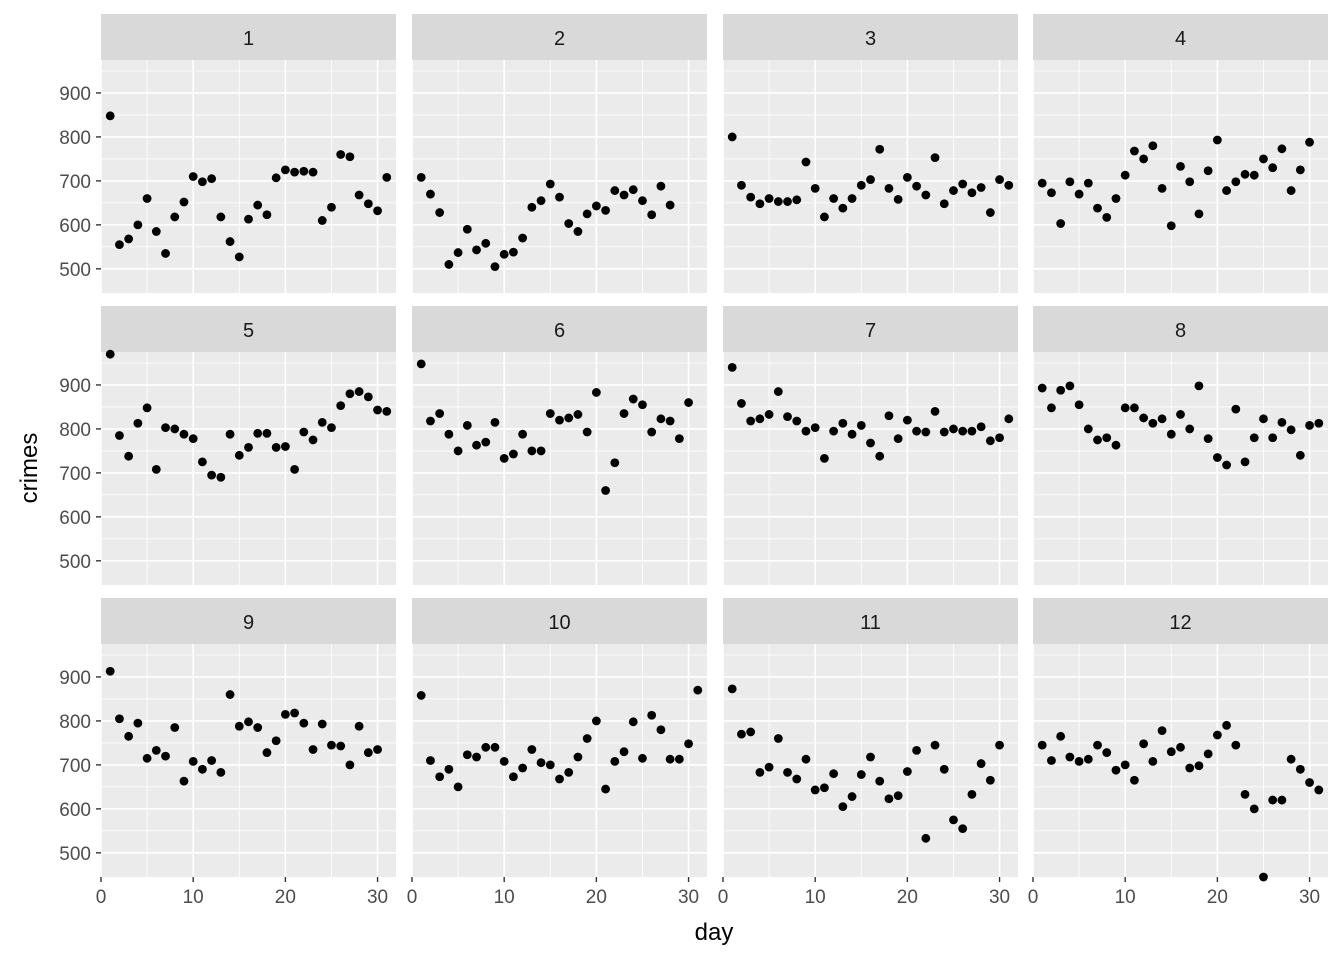 This screenshot has width=1344, height=960. What do you see at coordinates (1178, 753) in the screenshot?
I see `facet-panel-12: 12 0 10 20 30` at bounding box center [1178, 753].